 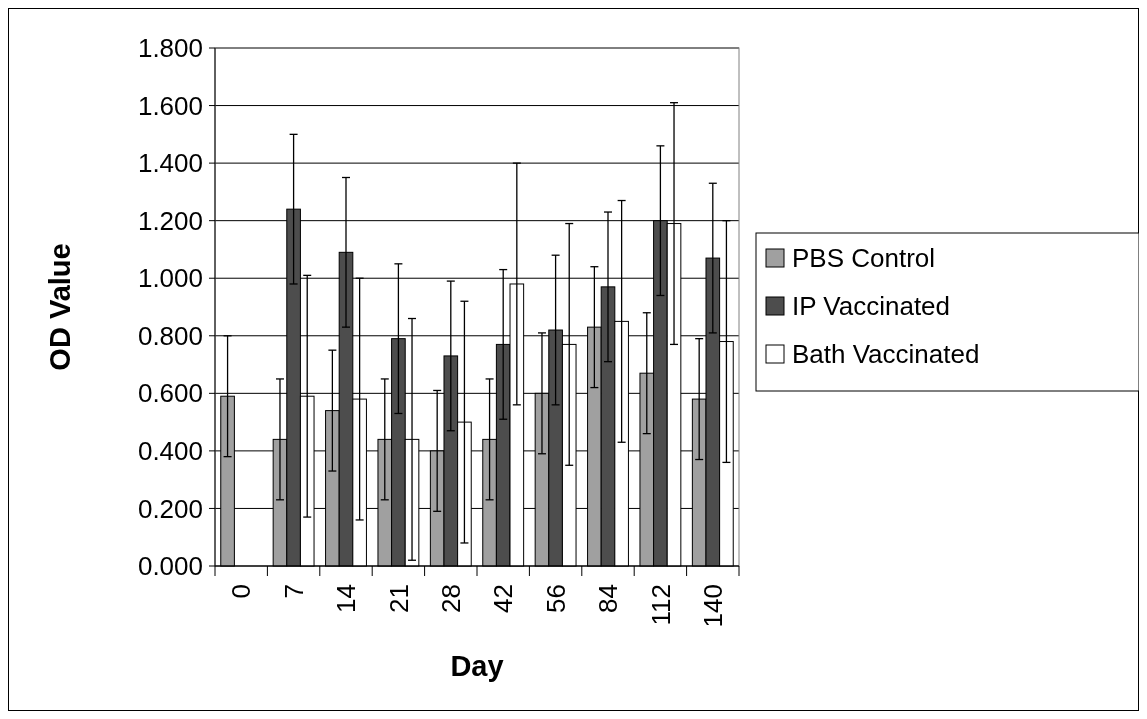 What do you see at coordinates (555, 598) in the screenshot?
I see `x-tick-label: 56` at bounding box center [555, 598].